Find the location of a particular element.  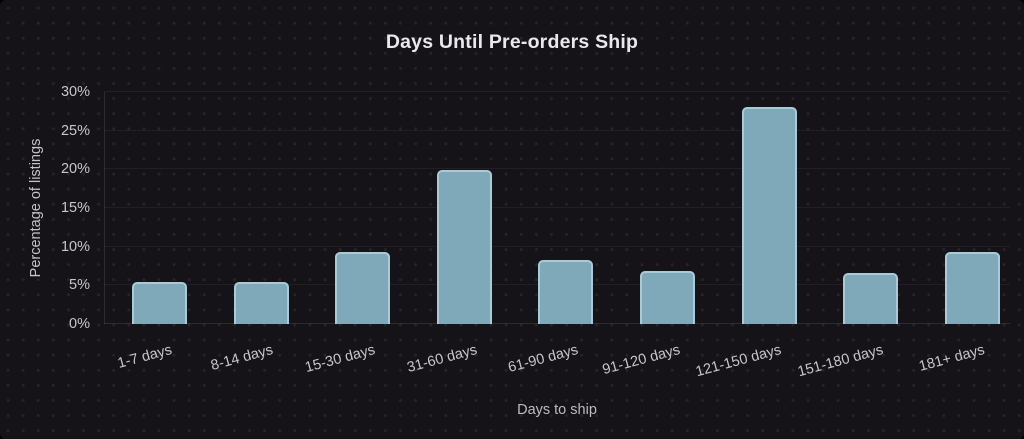

y-tick-label: 10% is located at coordinates (75, 246).